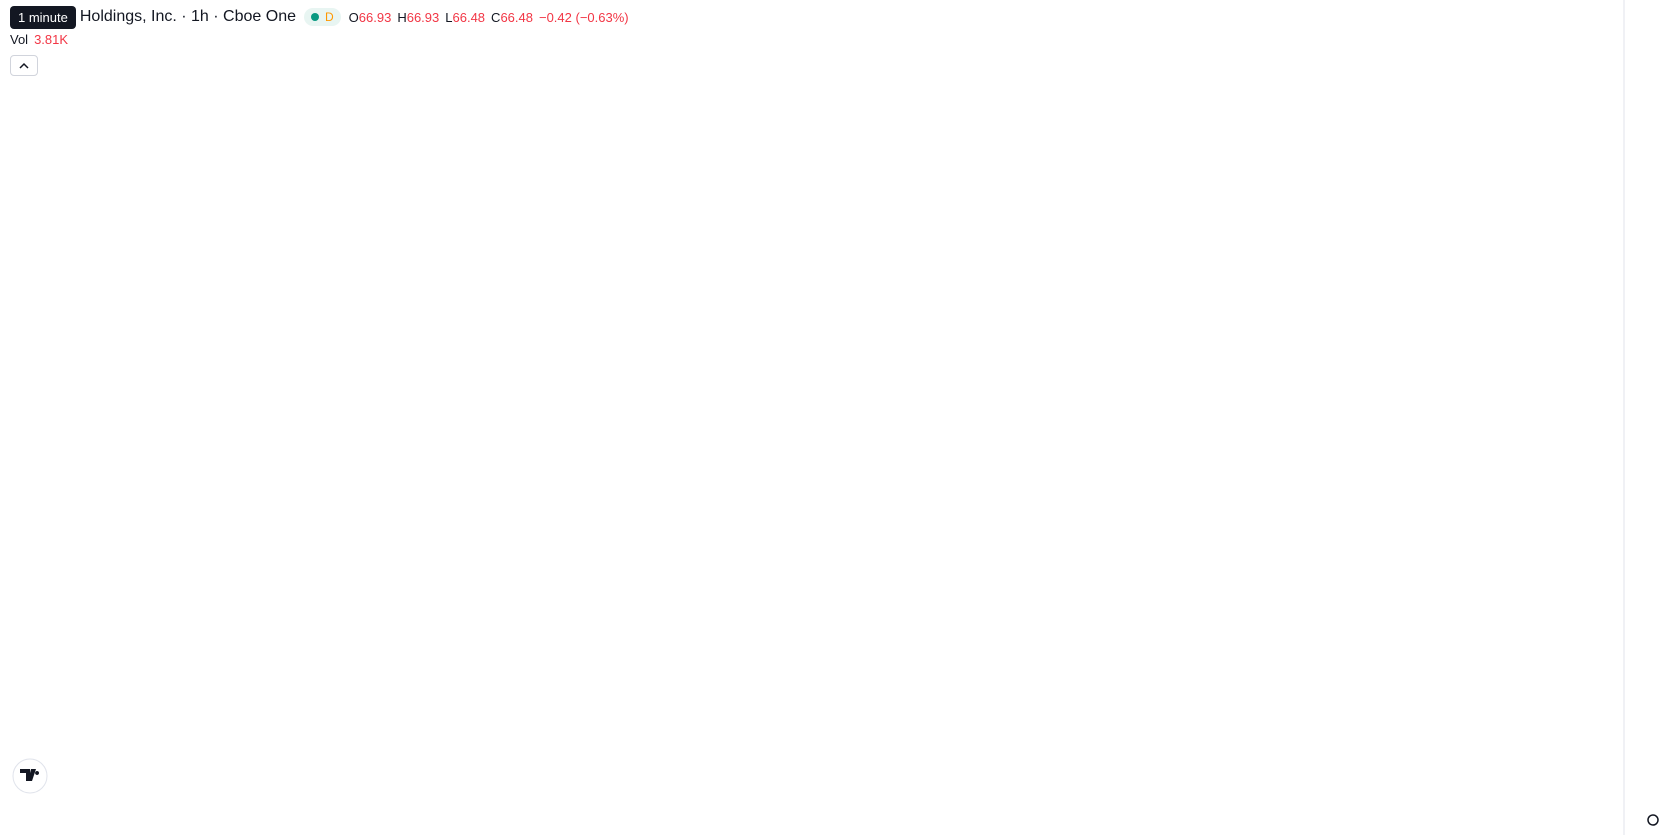 The image size is (1678, 835). I want to click on tooltip: 1 minute, so click(43, 17).